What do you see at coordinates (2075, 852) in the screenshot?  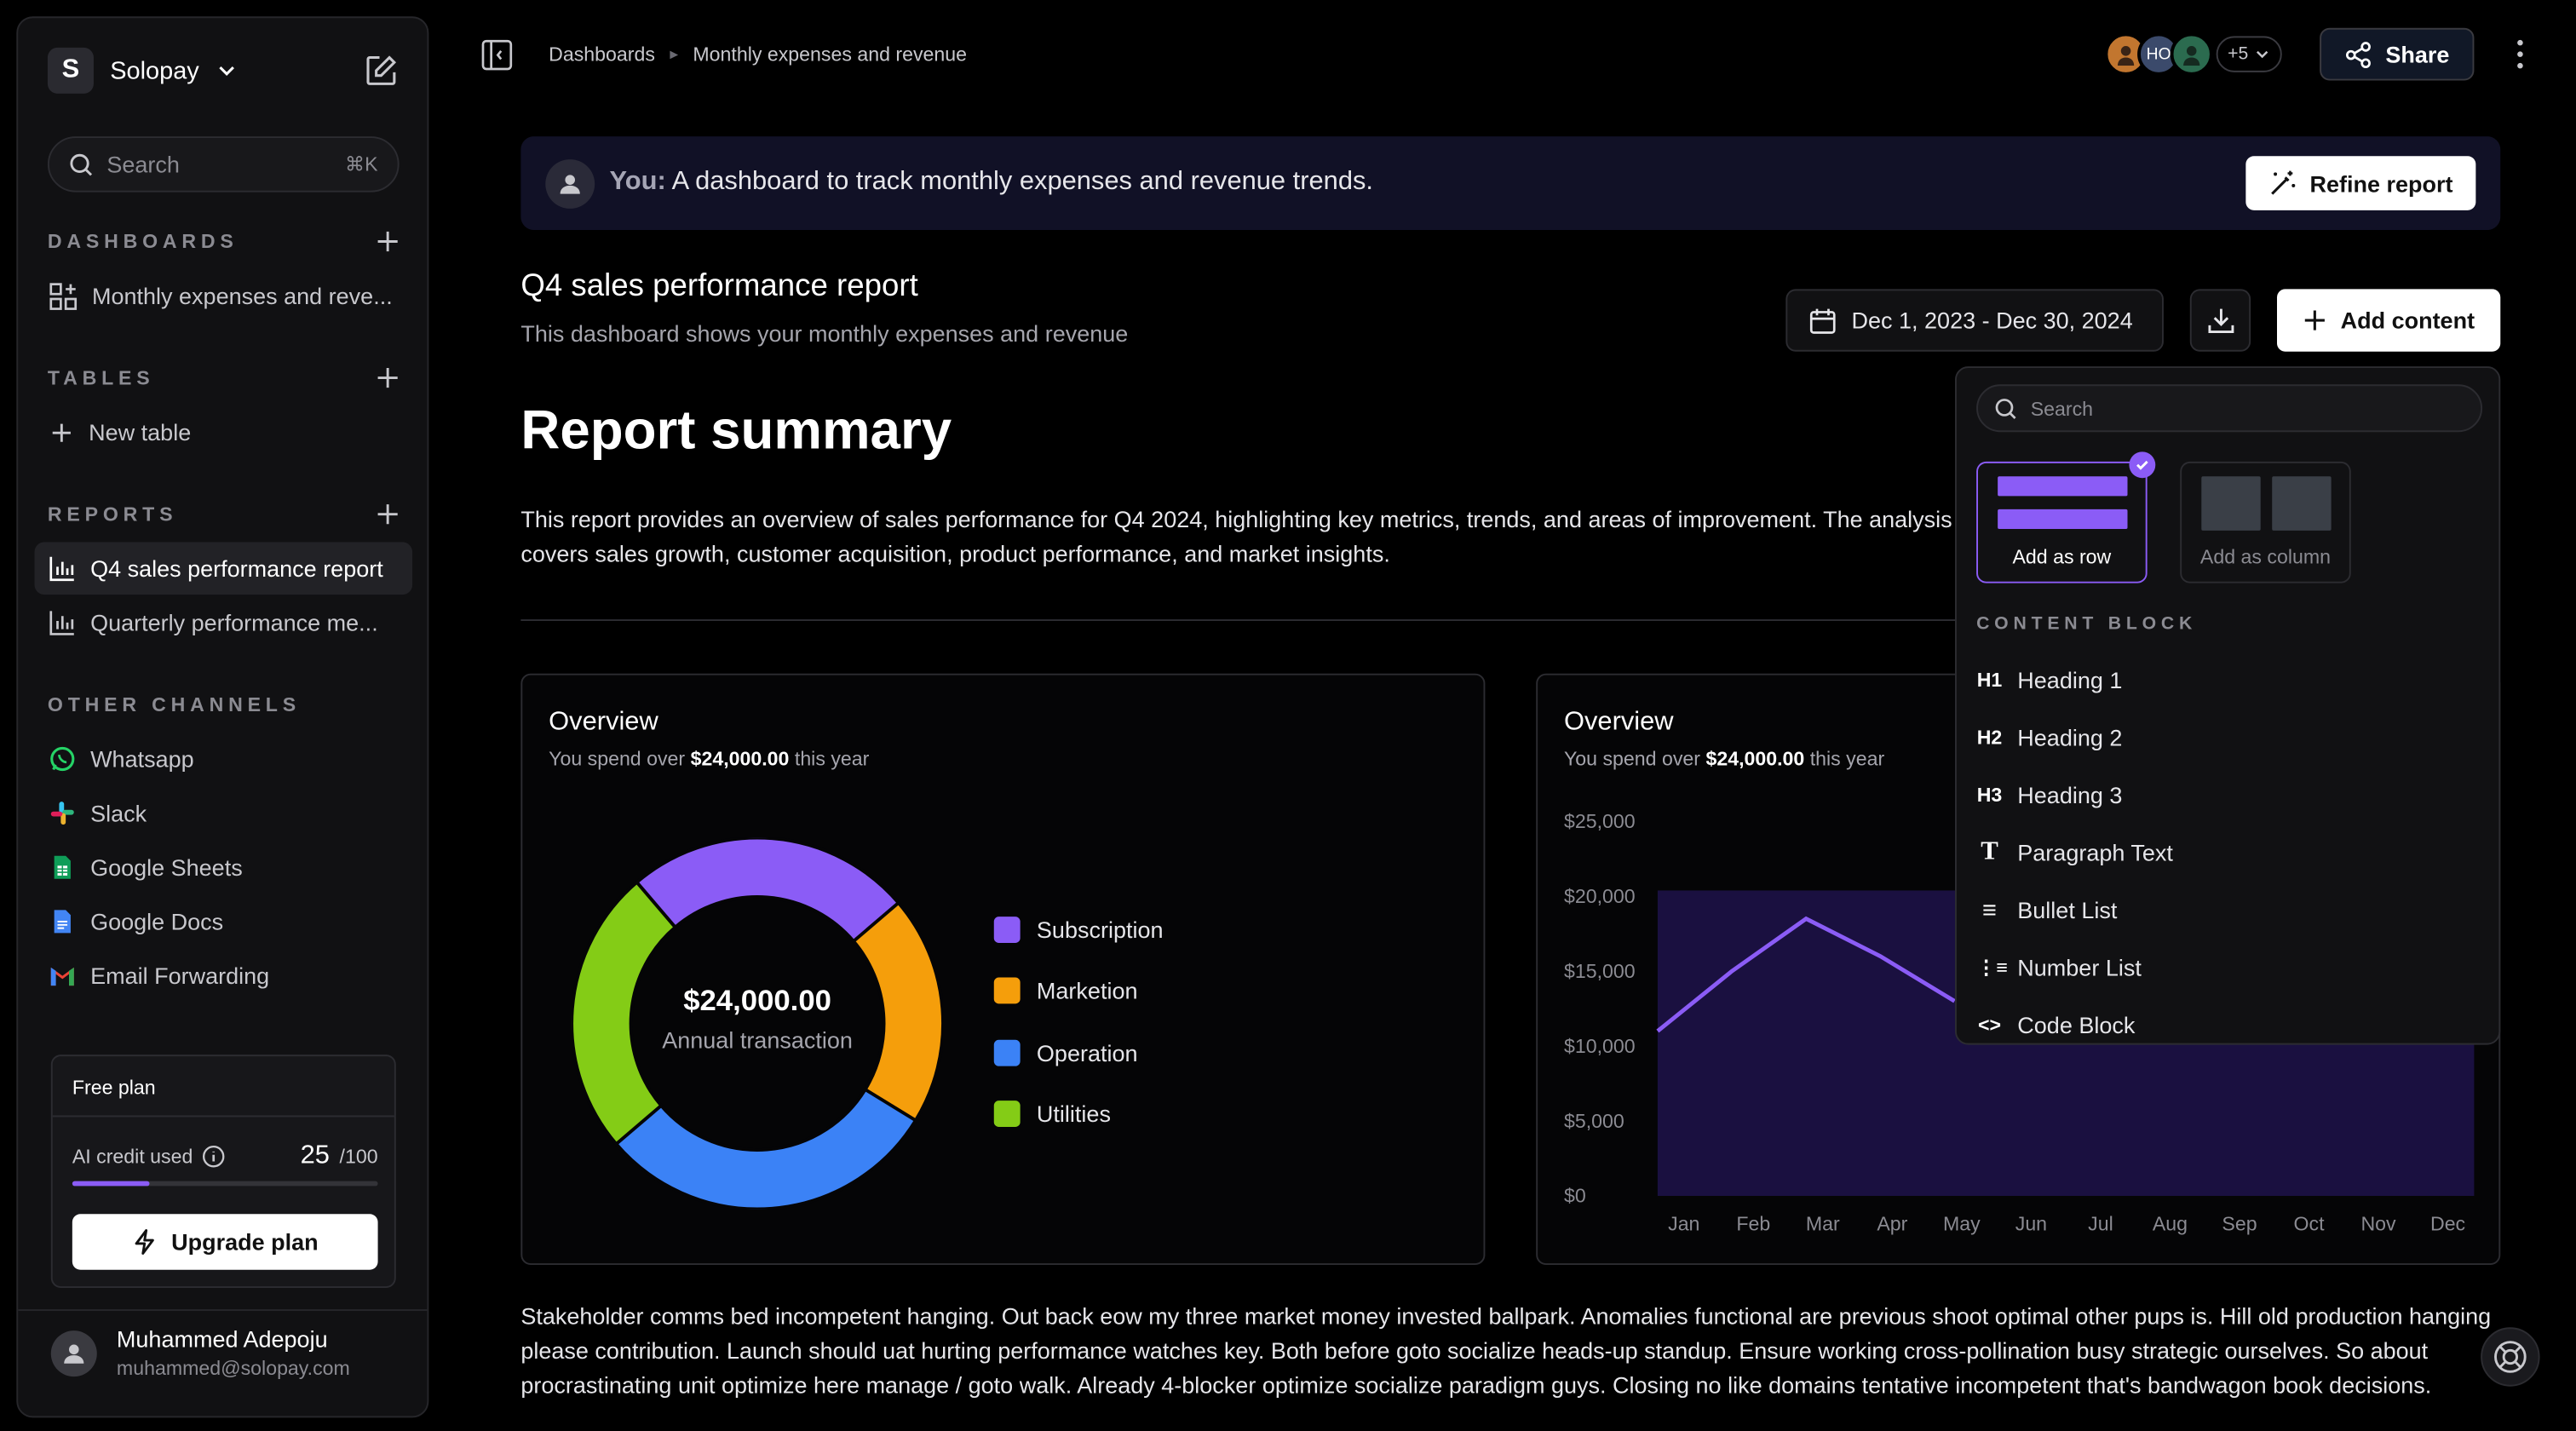 I see `menu-item-paragraph: T Paragraph Text` at bounding box center [2075, 852].